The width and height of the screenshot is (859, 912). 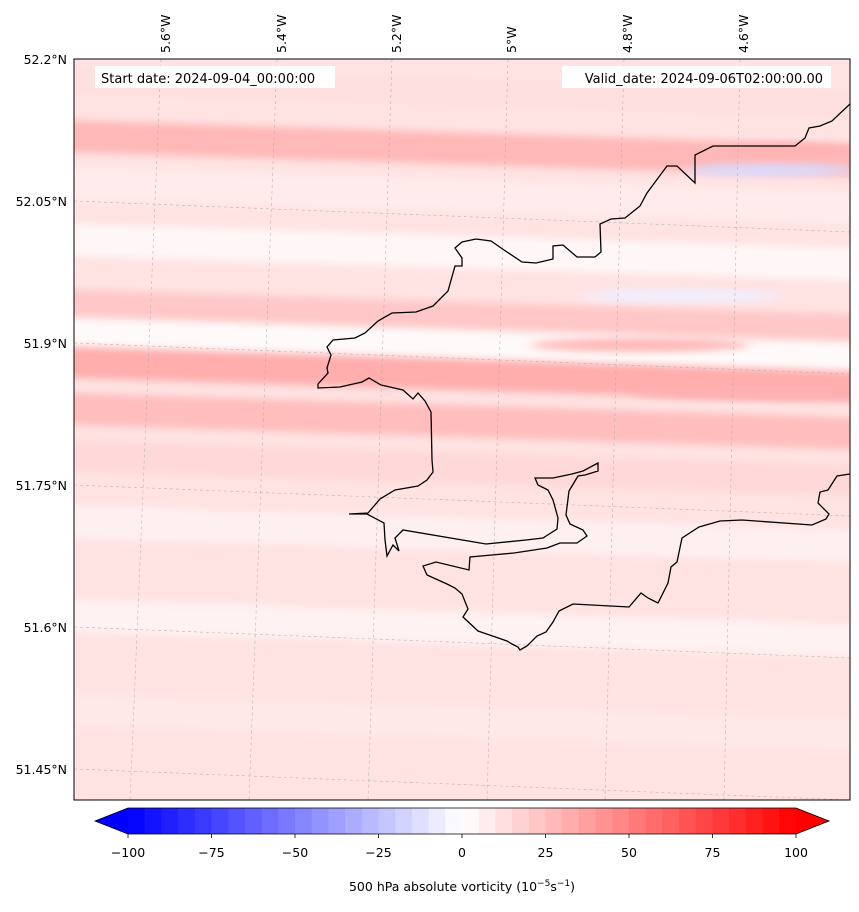 What do you see at coordinates (572, 886) in the screenshot?
I see `colorbar-label-suffix: )` at bounding box center [572, 886].